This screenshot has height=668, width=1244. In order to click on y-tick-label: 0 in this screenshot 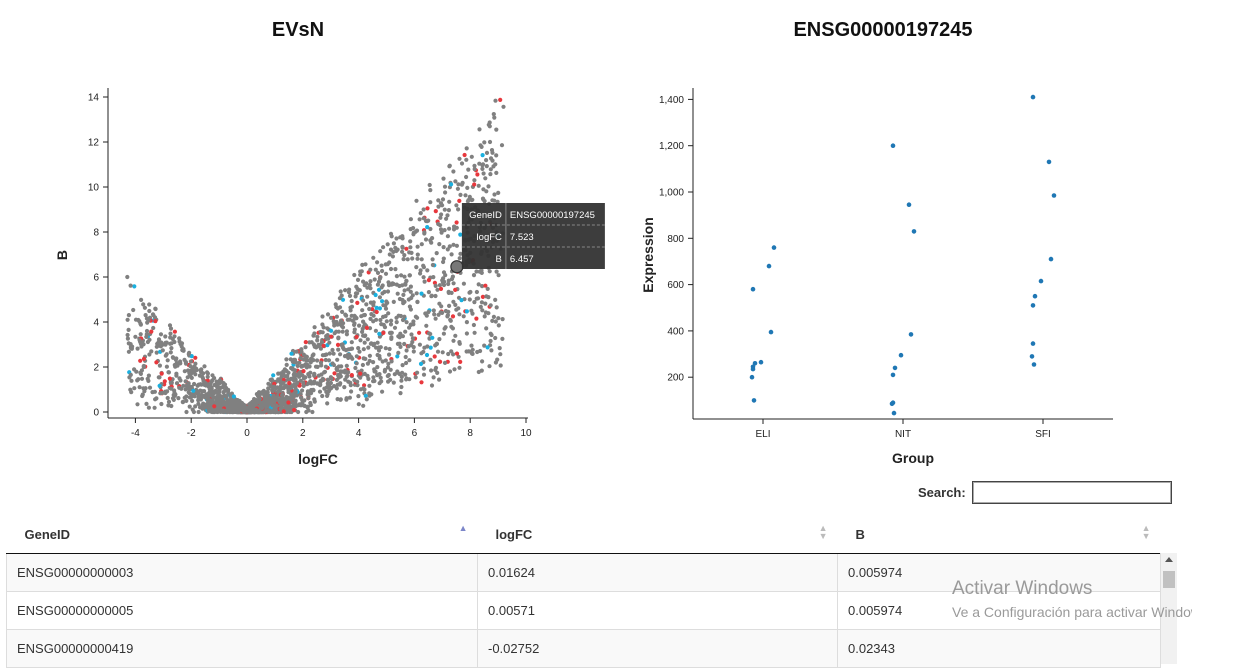, I will do `click(96, 413)`.